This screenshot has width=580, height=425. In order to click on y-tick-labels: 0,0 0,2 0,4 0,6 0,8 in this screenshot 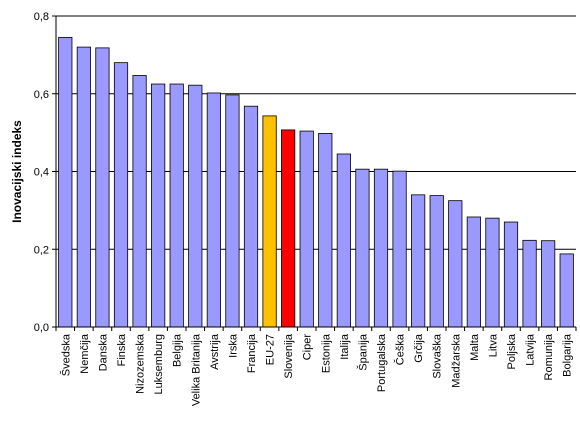, I will do `click(41, 172)`.